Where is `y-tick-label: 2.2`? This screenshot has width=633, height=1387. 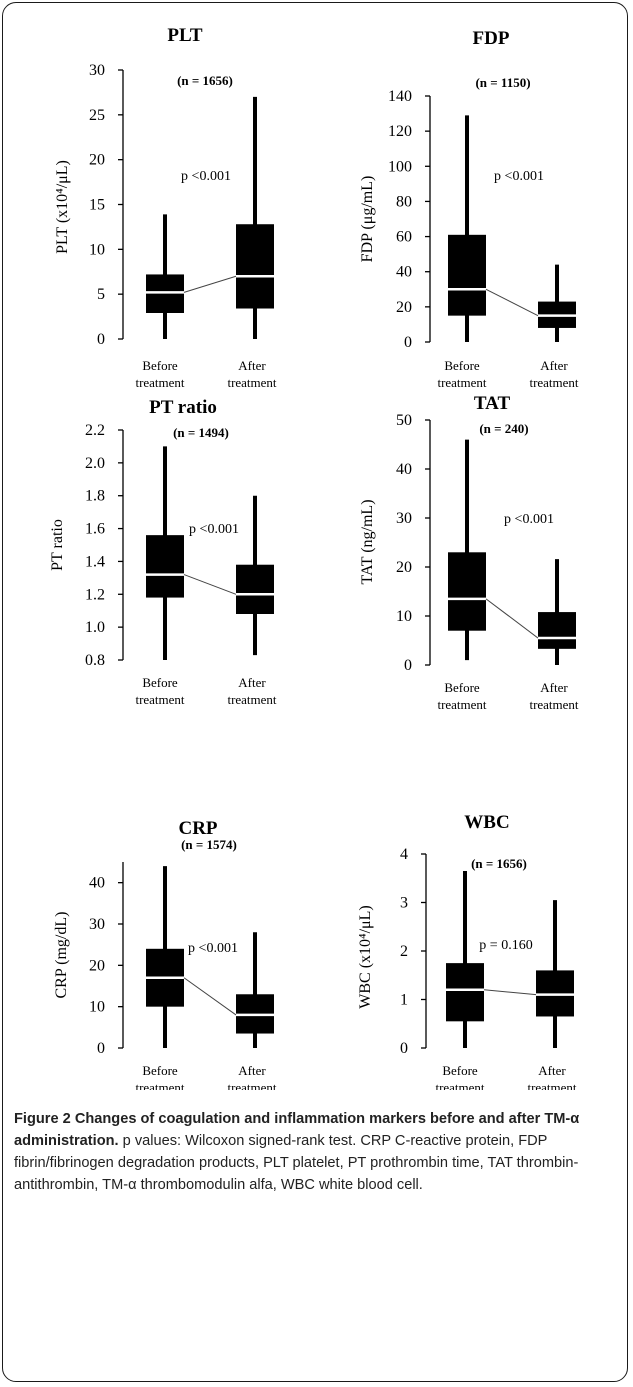
y-tick-label: 2.2 is located at coordinates (95, 430).